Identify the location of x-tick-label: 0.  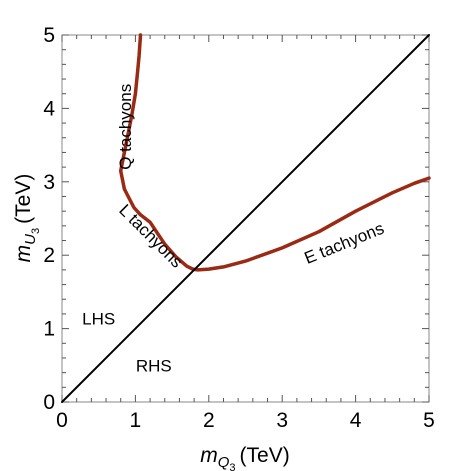
(62, 420).